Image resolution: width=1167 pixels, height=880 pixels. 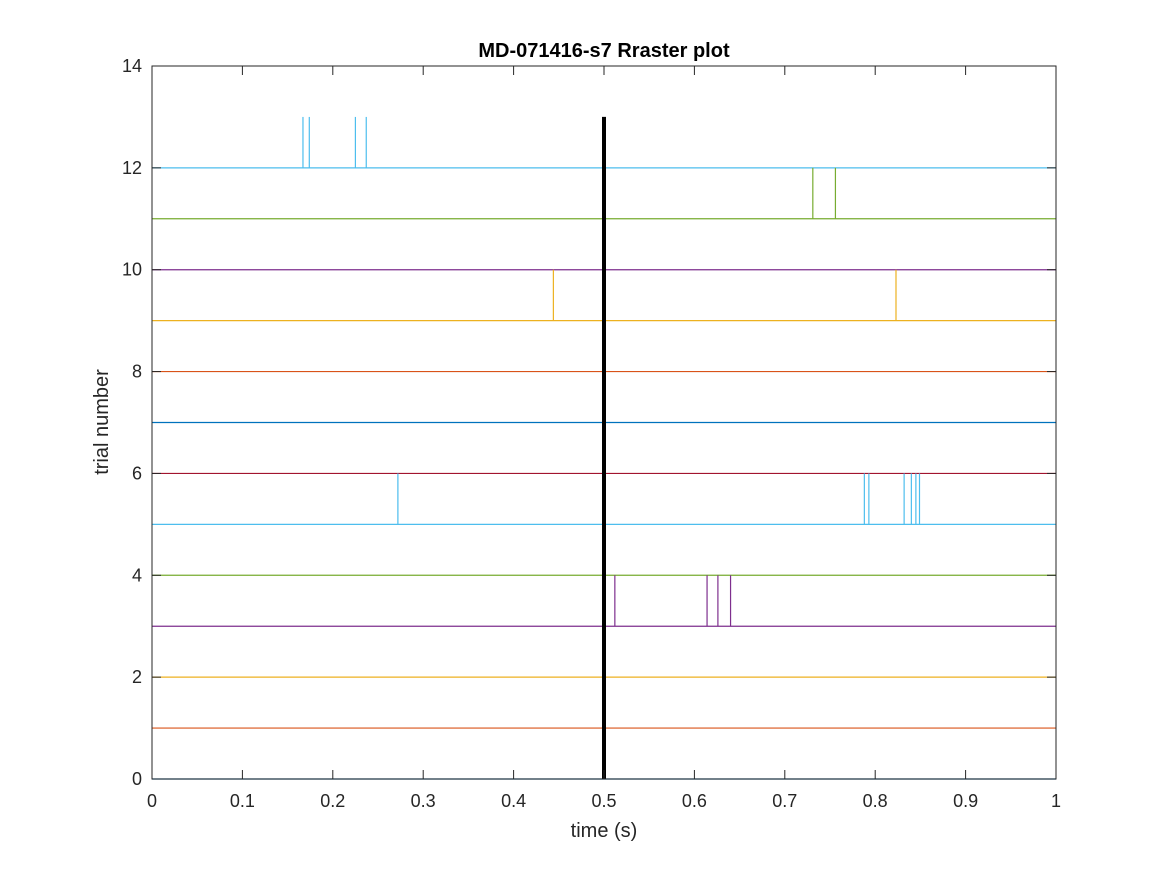 I want to click on y-tick-label: 2, so click(x=137, y=677).